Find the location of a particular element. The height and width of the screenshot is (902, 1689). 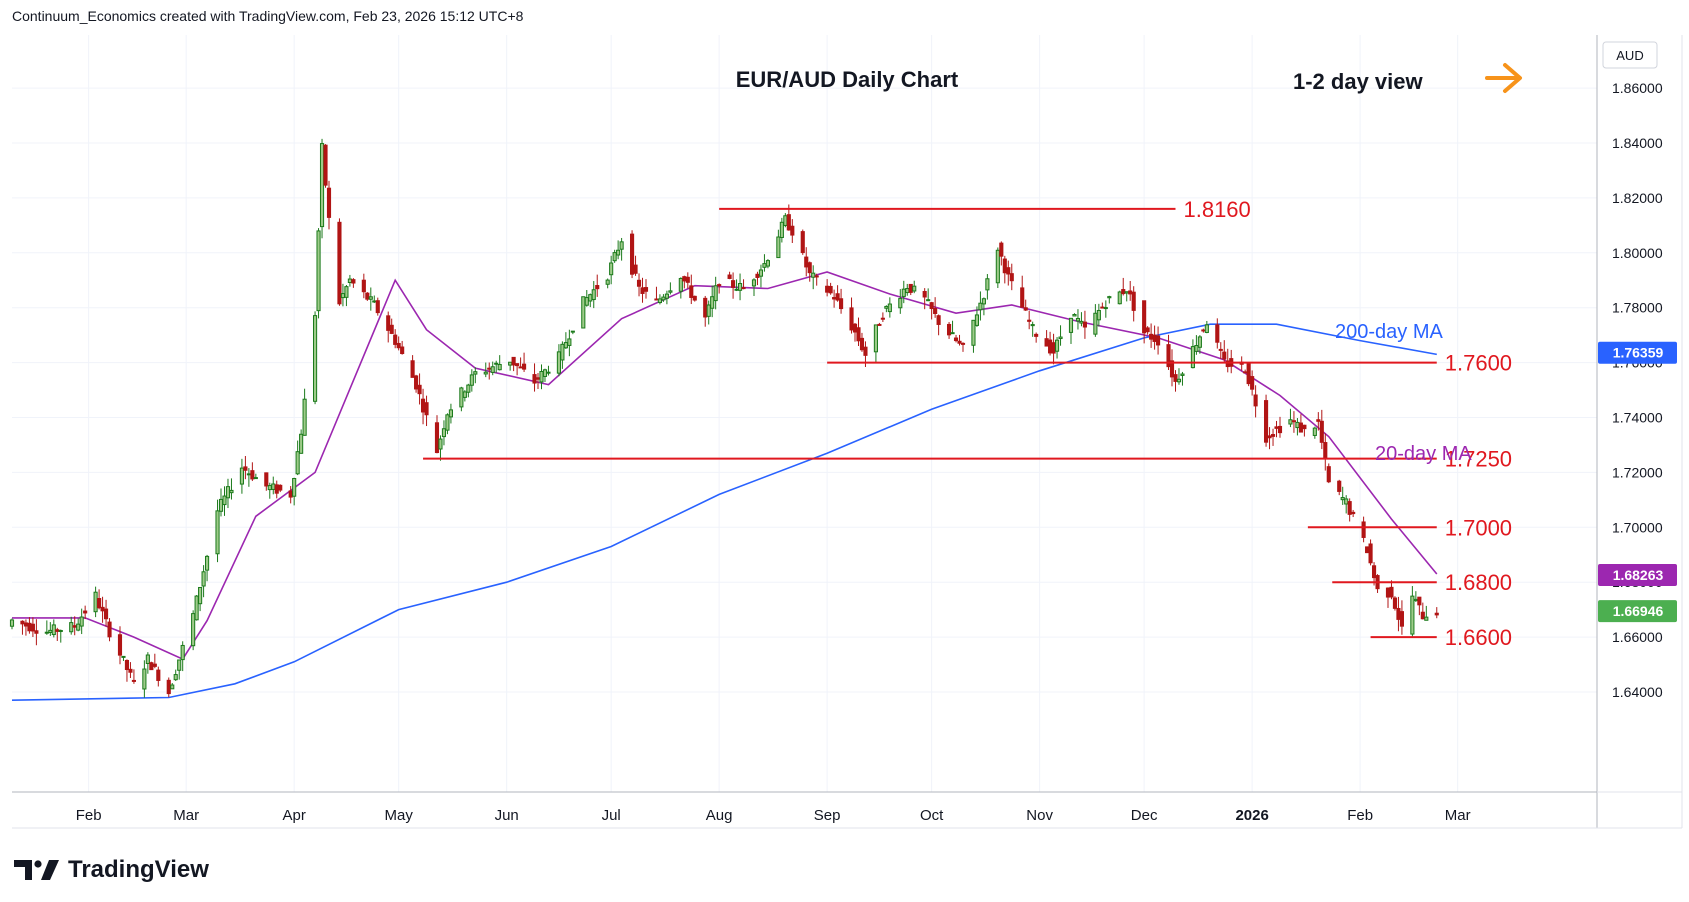

price-badge-ma20: 1.68263 is located at coordinates (1637, 574).